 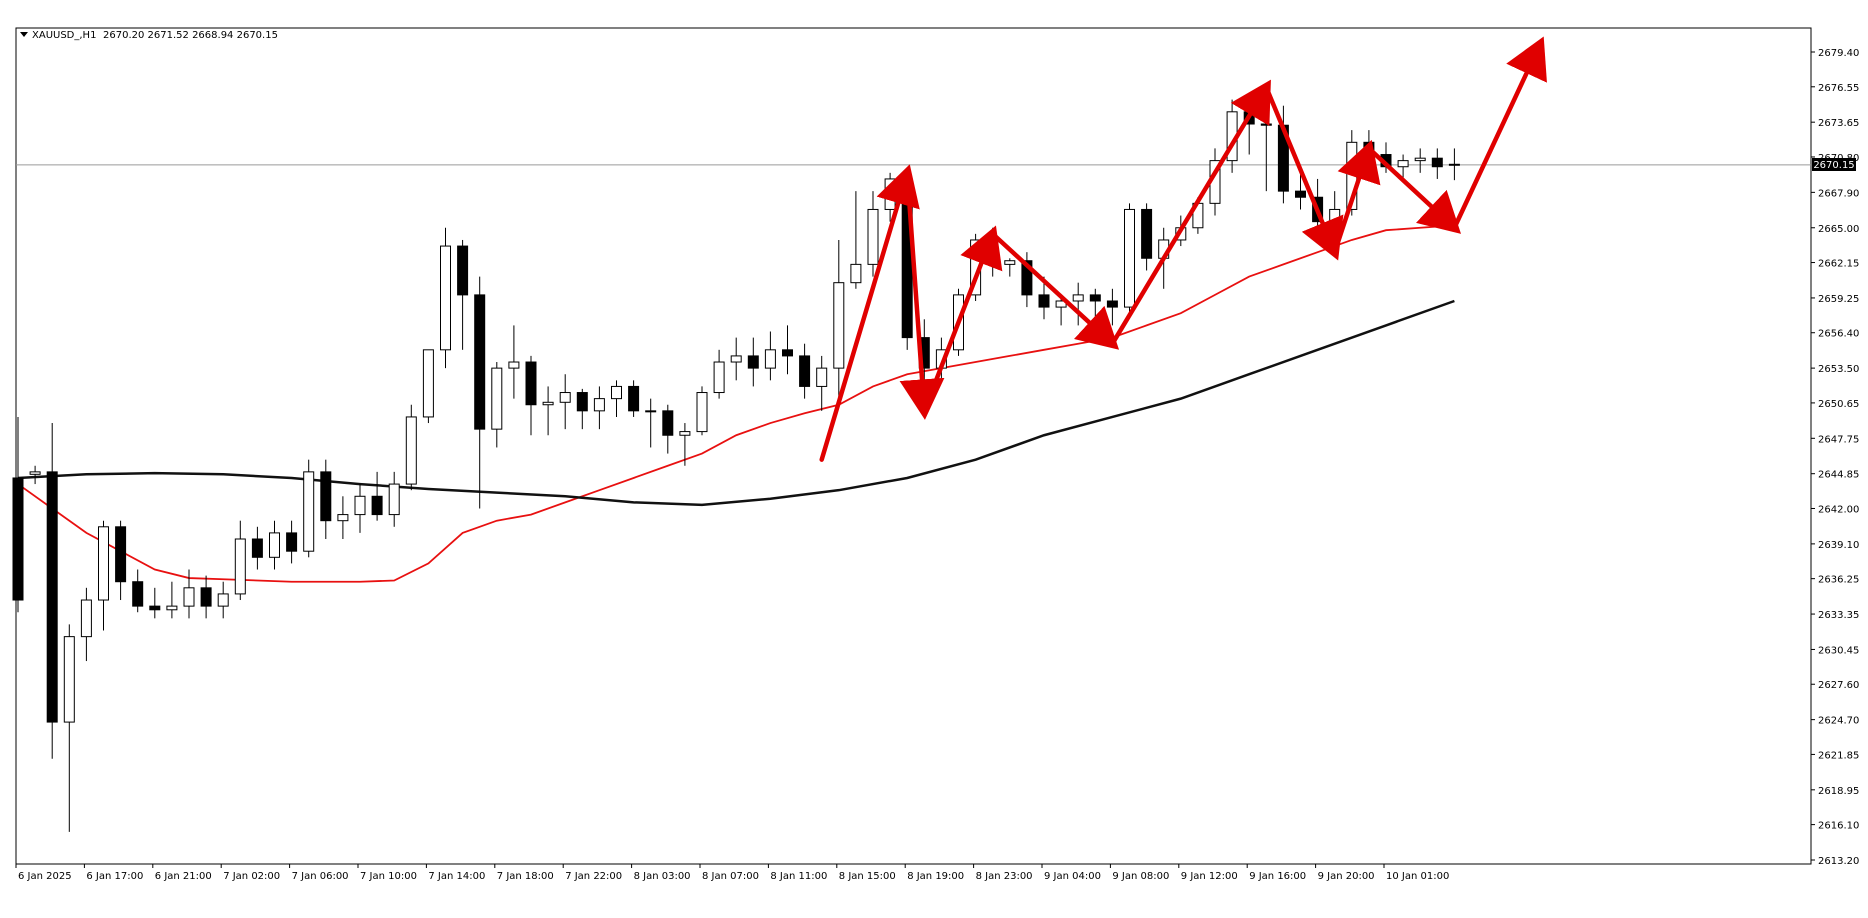 What do you see at coordinates (183, 876) in the screenshot?
I see `x-tick-label: 6 Jan 21:00` at bounding box center [183, 876].